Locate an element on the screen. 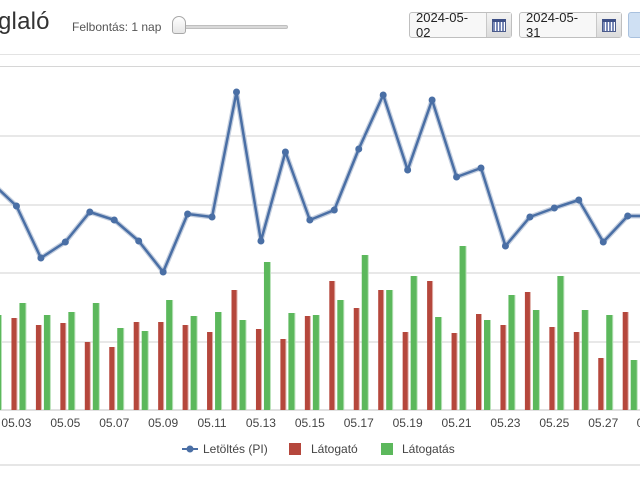 The width and height of the screenshot is (640, 480). legend-swatch-latogatas is located at coordinates (387, 449).